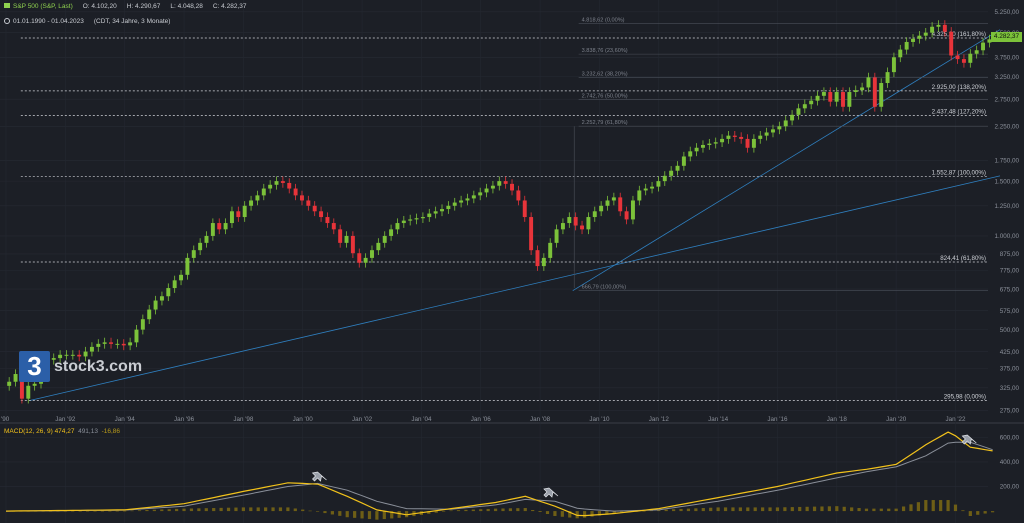  What do you see at coordinates (48, 21) in the screenshot?
I see `header-date-range: 01.01.1990 - 01.04.2023` at bounding box center [48, 21].